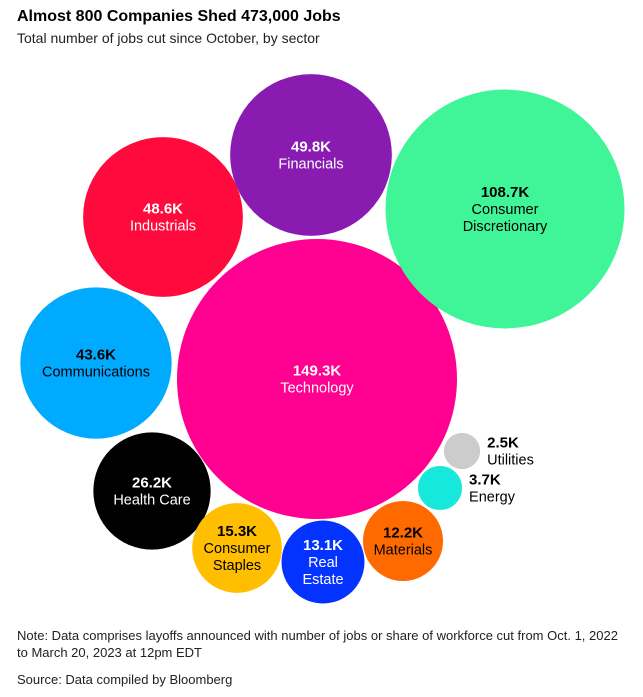 Image resolution: width=643 pixels, height=697 pixels. What do you see at coordinates (311, 147) in the screenshot?
I see `bubble-value-label: 49.8K` at bounding box center [311, 147].